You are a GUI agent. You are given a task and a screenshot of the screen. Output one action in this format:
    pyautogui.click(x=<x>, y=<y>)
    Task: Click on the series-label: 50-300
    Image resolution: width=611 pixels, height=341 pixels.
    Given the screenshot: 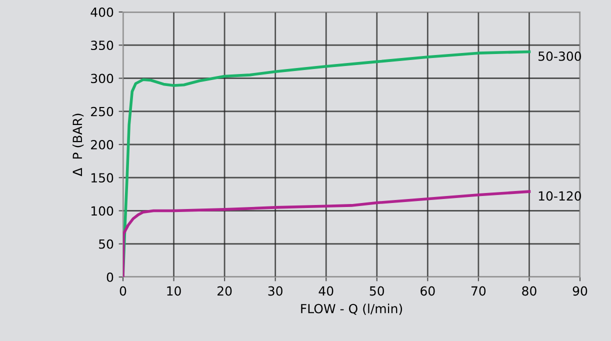 What is the action you would take?
    pyautogui.click(x=559, y=56)
    